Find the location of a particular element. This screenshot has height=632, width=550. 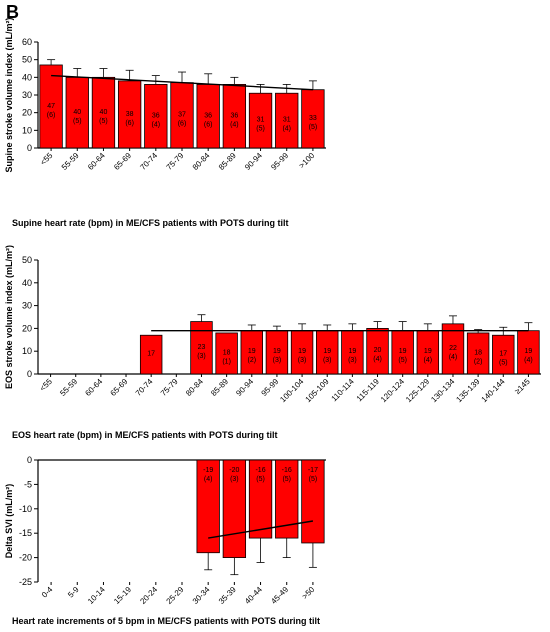

x-tick-label: <55 is located at coordinates (47, 159).